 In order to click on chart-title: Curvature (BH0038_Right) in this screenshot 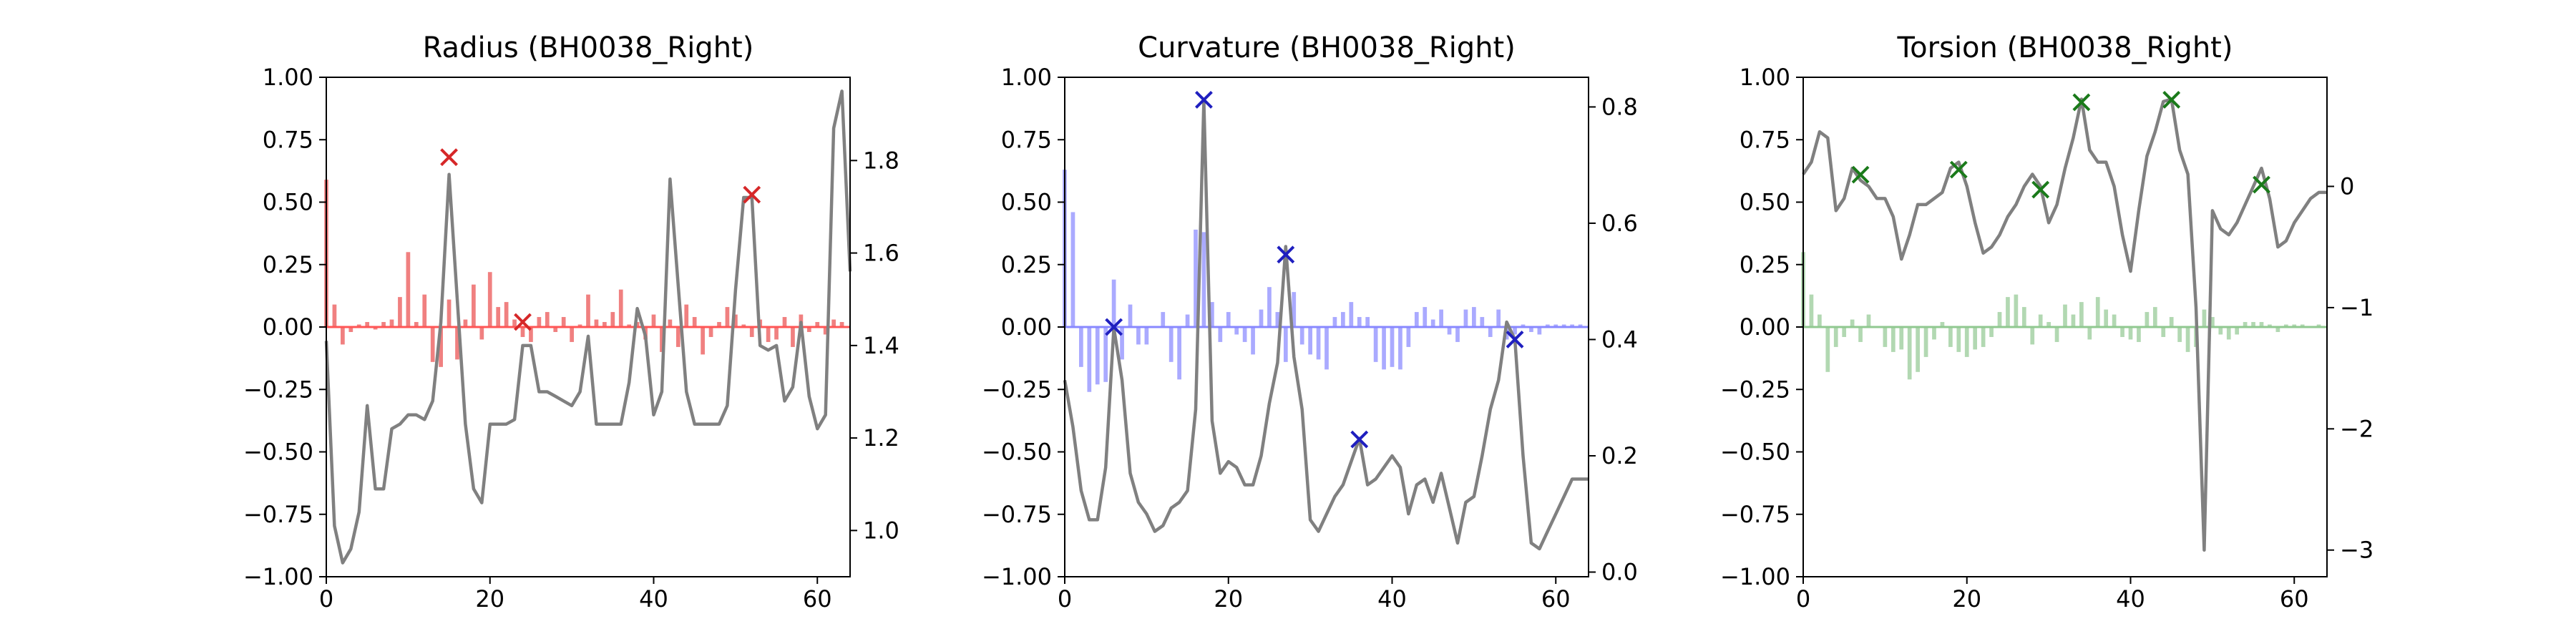, I will do `click(1327, 48)`.